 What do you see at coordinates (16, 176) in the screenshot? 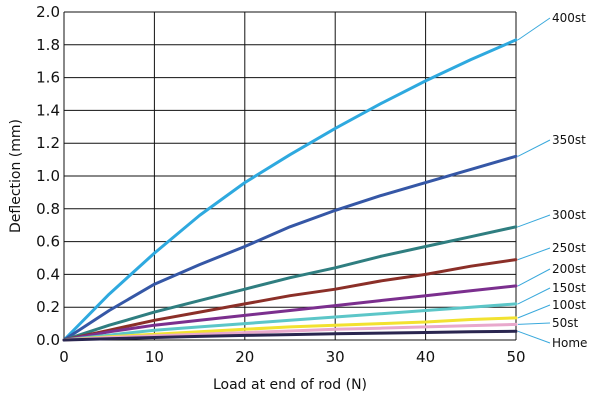
I see `y-axis-label: Deflection (mm)` at bounding box center [16, 176].